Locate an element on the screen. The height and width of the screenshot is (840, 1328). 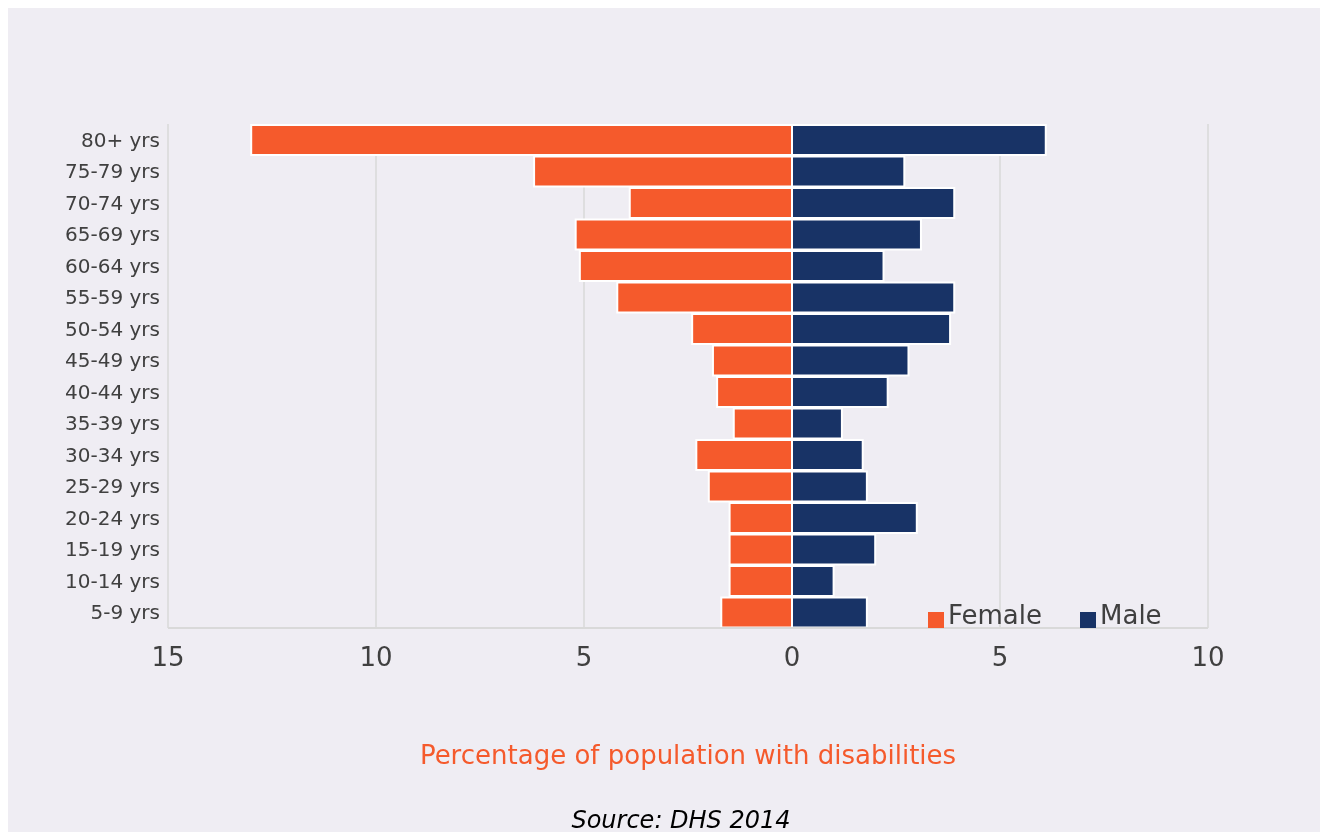
y-tick-label: 15-19 yrs is located at coordinates (112, 549).